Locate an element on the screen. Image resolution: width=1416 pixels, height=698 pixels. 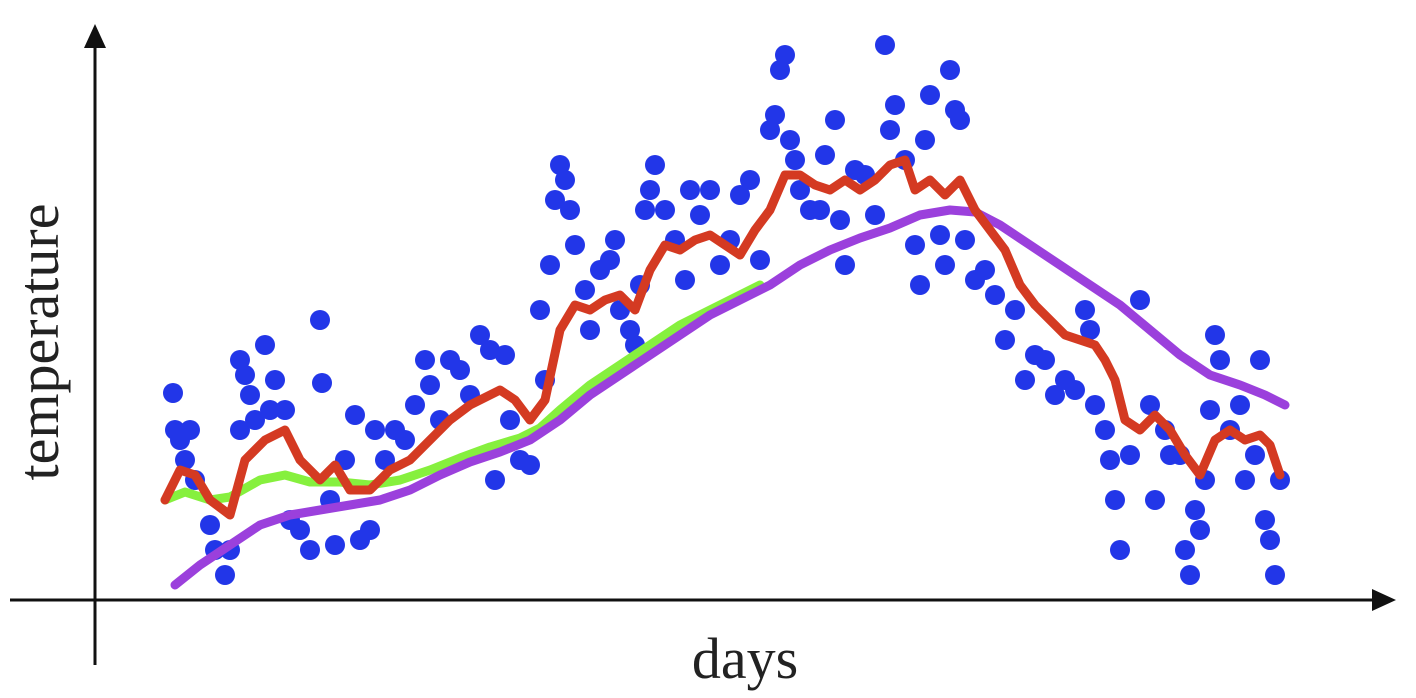
x-axis-label: days is located at coordinates (745, 658).